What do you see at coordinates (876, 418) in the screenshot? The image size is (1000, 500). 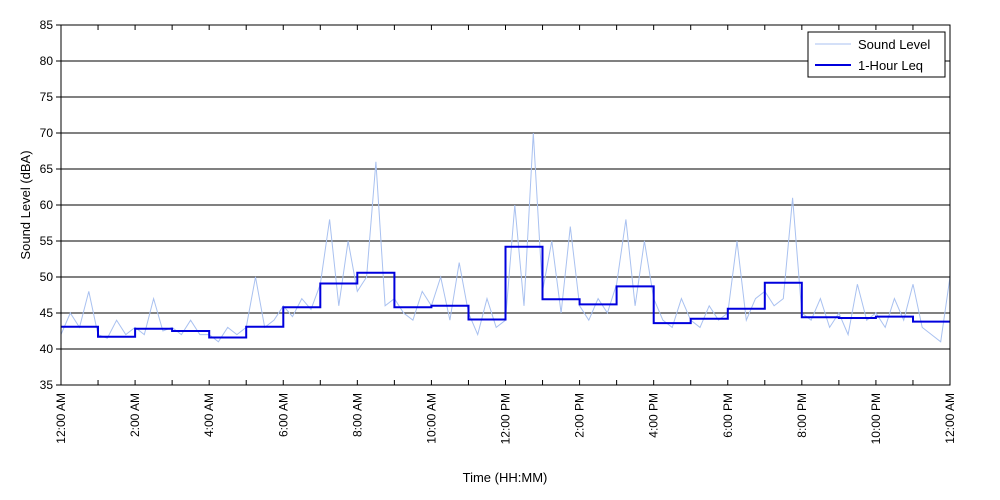 I see `x-tick-label: 10:00 PM` at bounding box center [876, 418].